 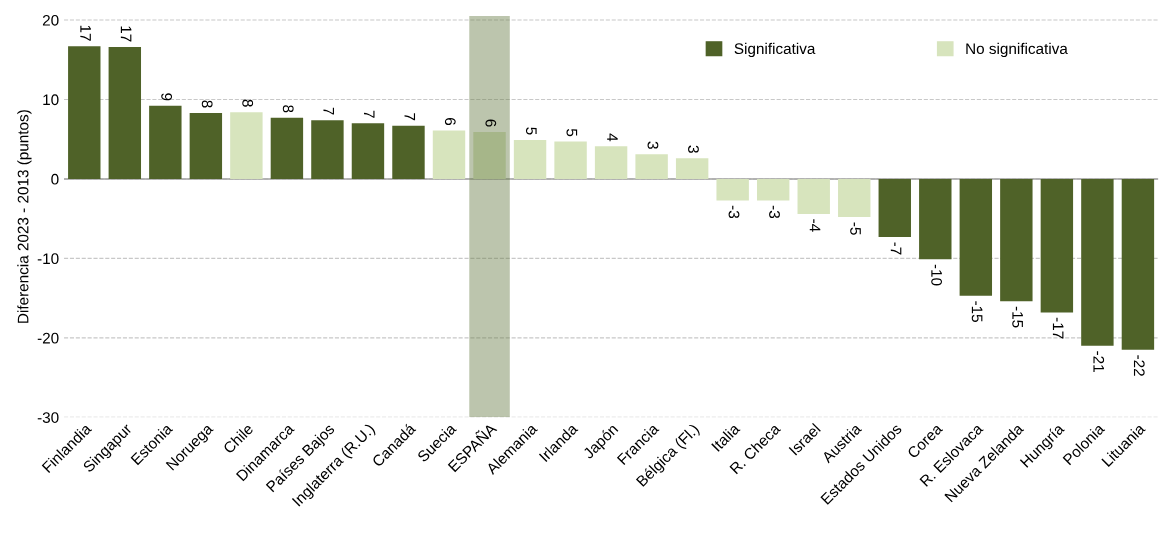 I want to click on y-axis-title: Diferencia 2023 - 2013 (puntos), so click(x=24, y=216).